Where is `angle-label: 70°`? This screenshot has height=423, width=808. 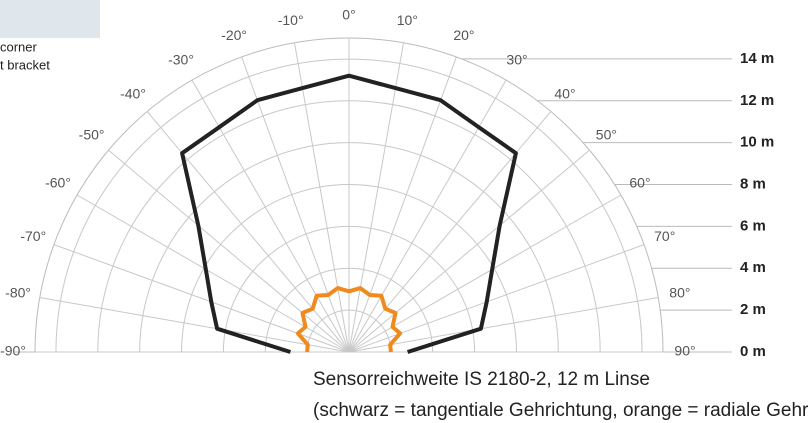
angle-label: 70° is located at coordinates (664, 236).